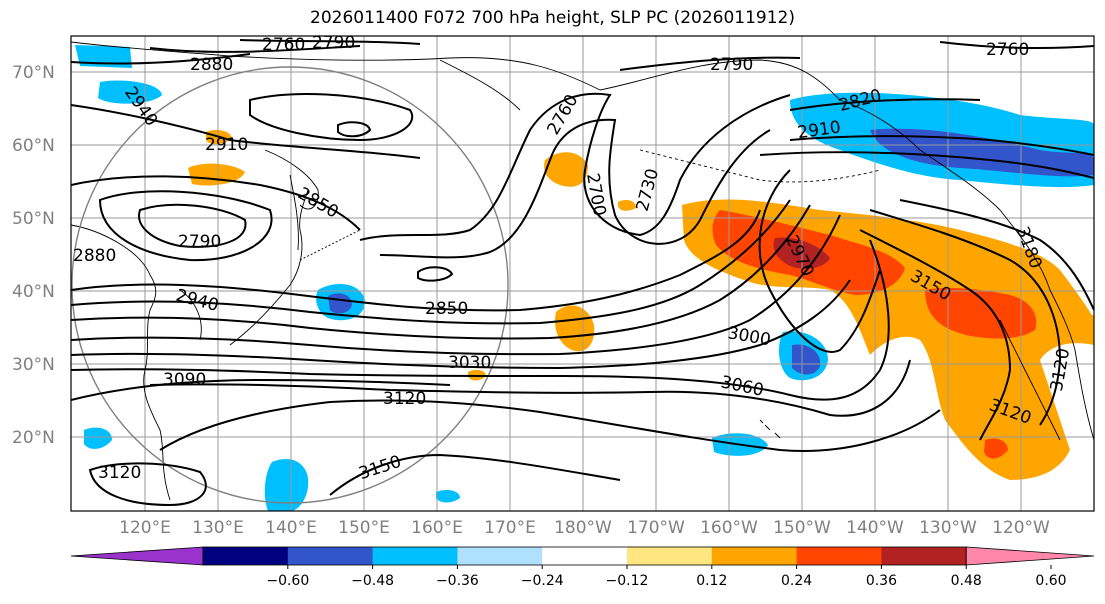 Image resolution: width=1105 pixels, height=604 pixels. Describe the element at coordinates (941, 145) in the screenshot. I see `contour-2910-ne` at that location.